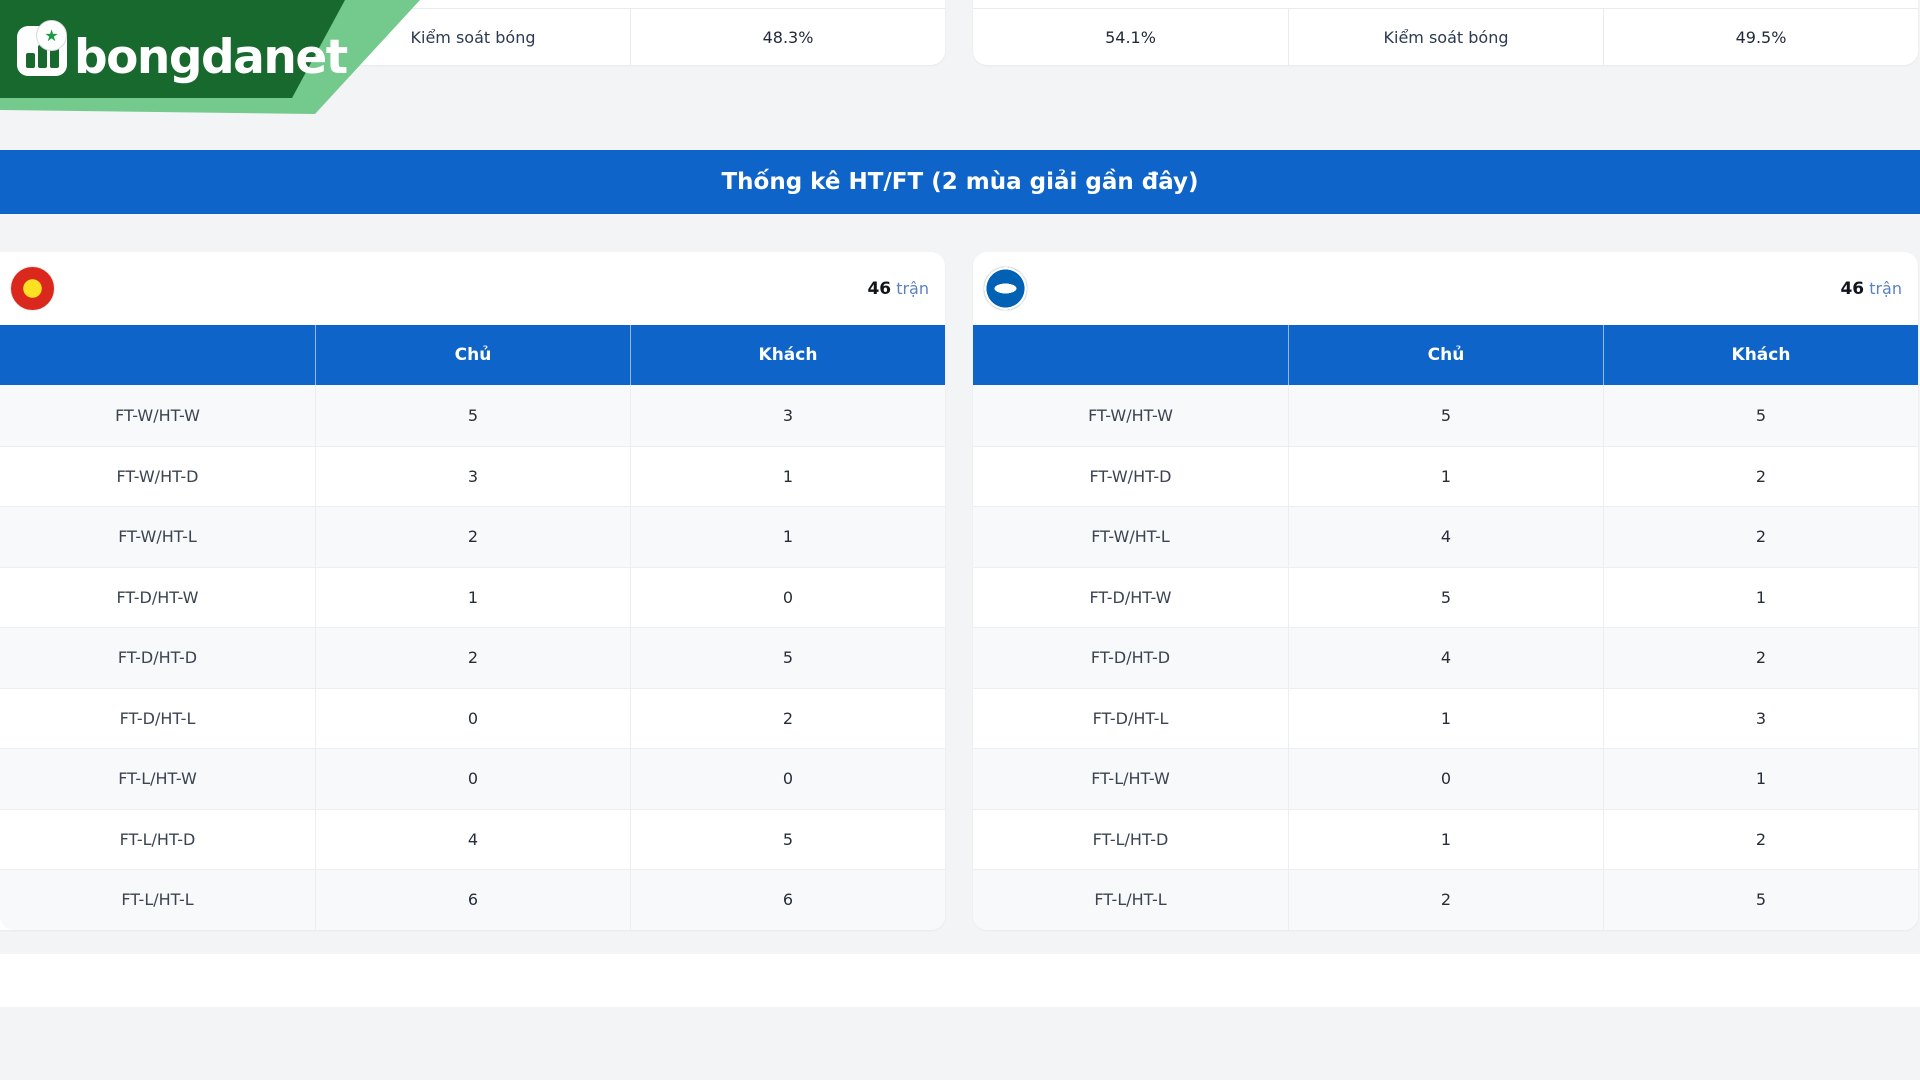 Image resolution: width=1920 pixels, height=1080 pixels. Describe the element at coordinates (472, 536) in the screenshot. I see `table-row: FT-W/HT-L 2 1` at that location.